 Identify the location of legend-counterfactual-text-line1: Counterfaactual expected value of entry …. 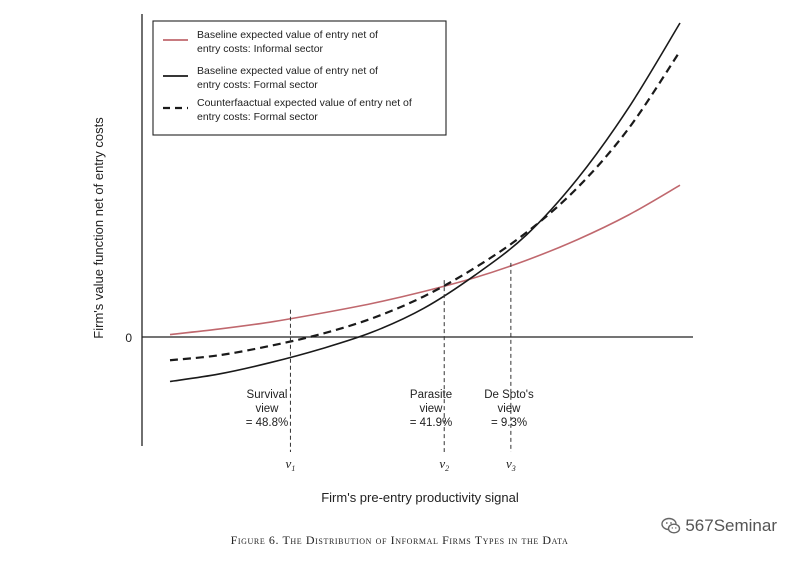
(304, 103).